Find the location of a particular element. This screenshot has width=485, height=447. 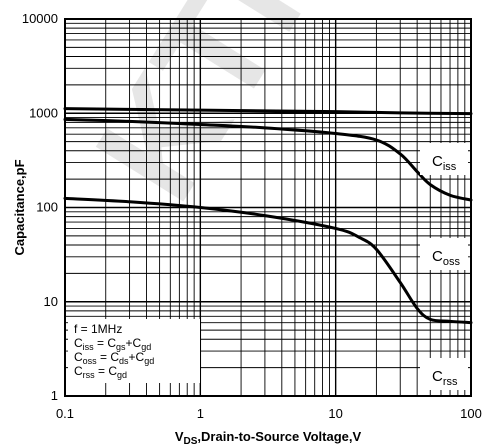

annotation-background is located at coordinates (134, 351).